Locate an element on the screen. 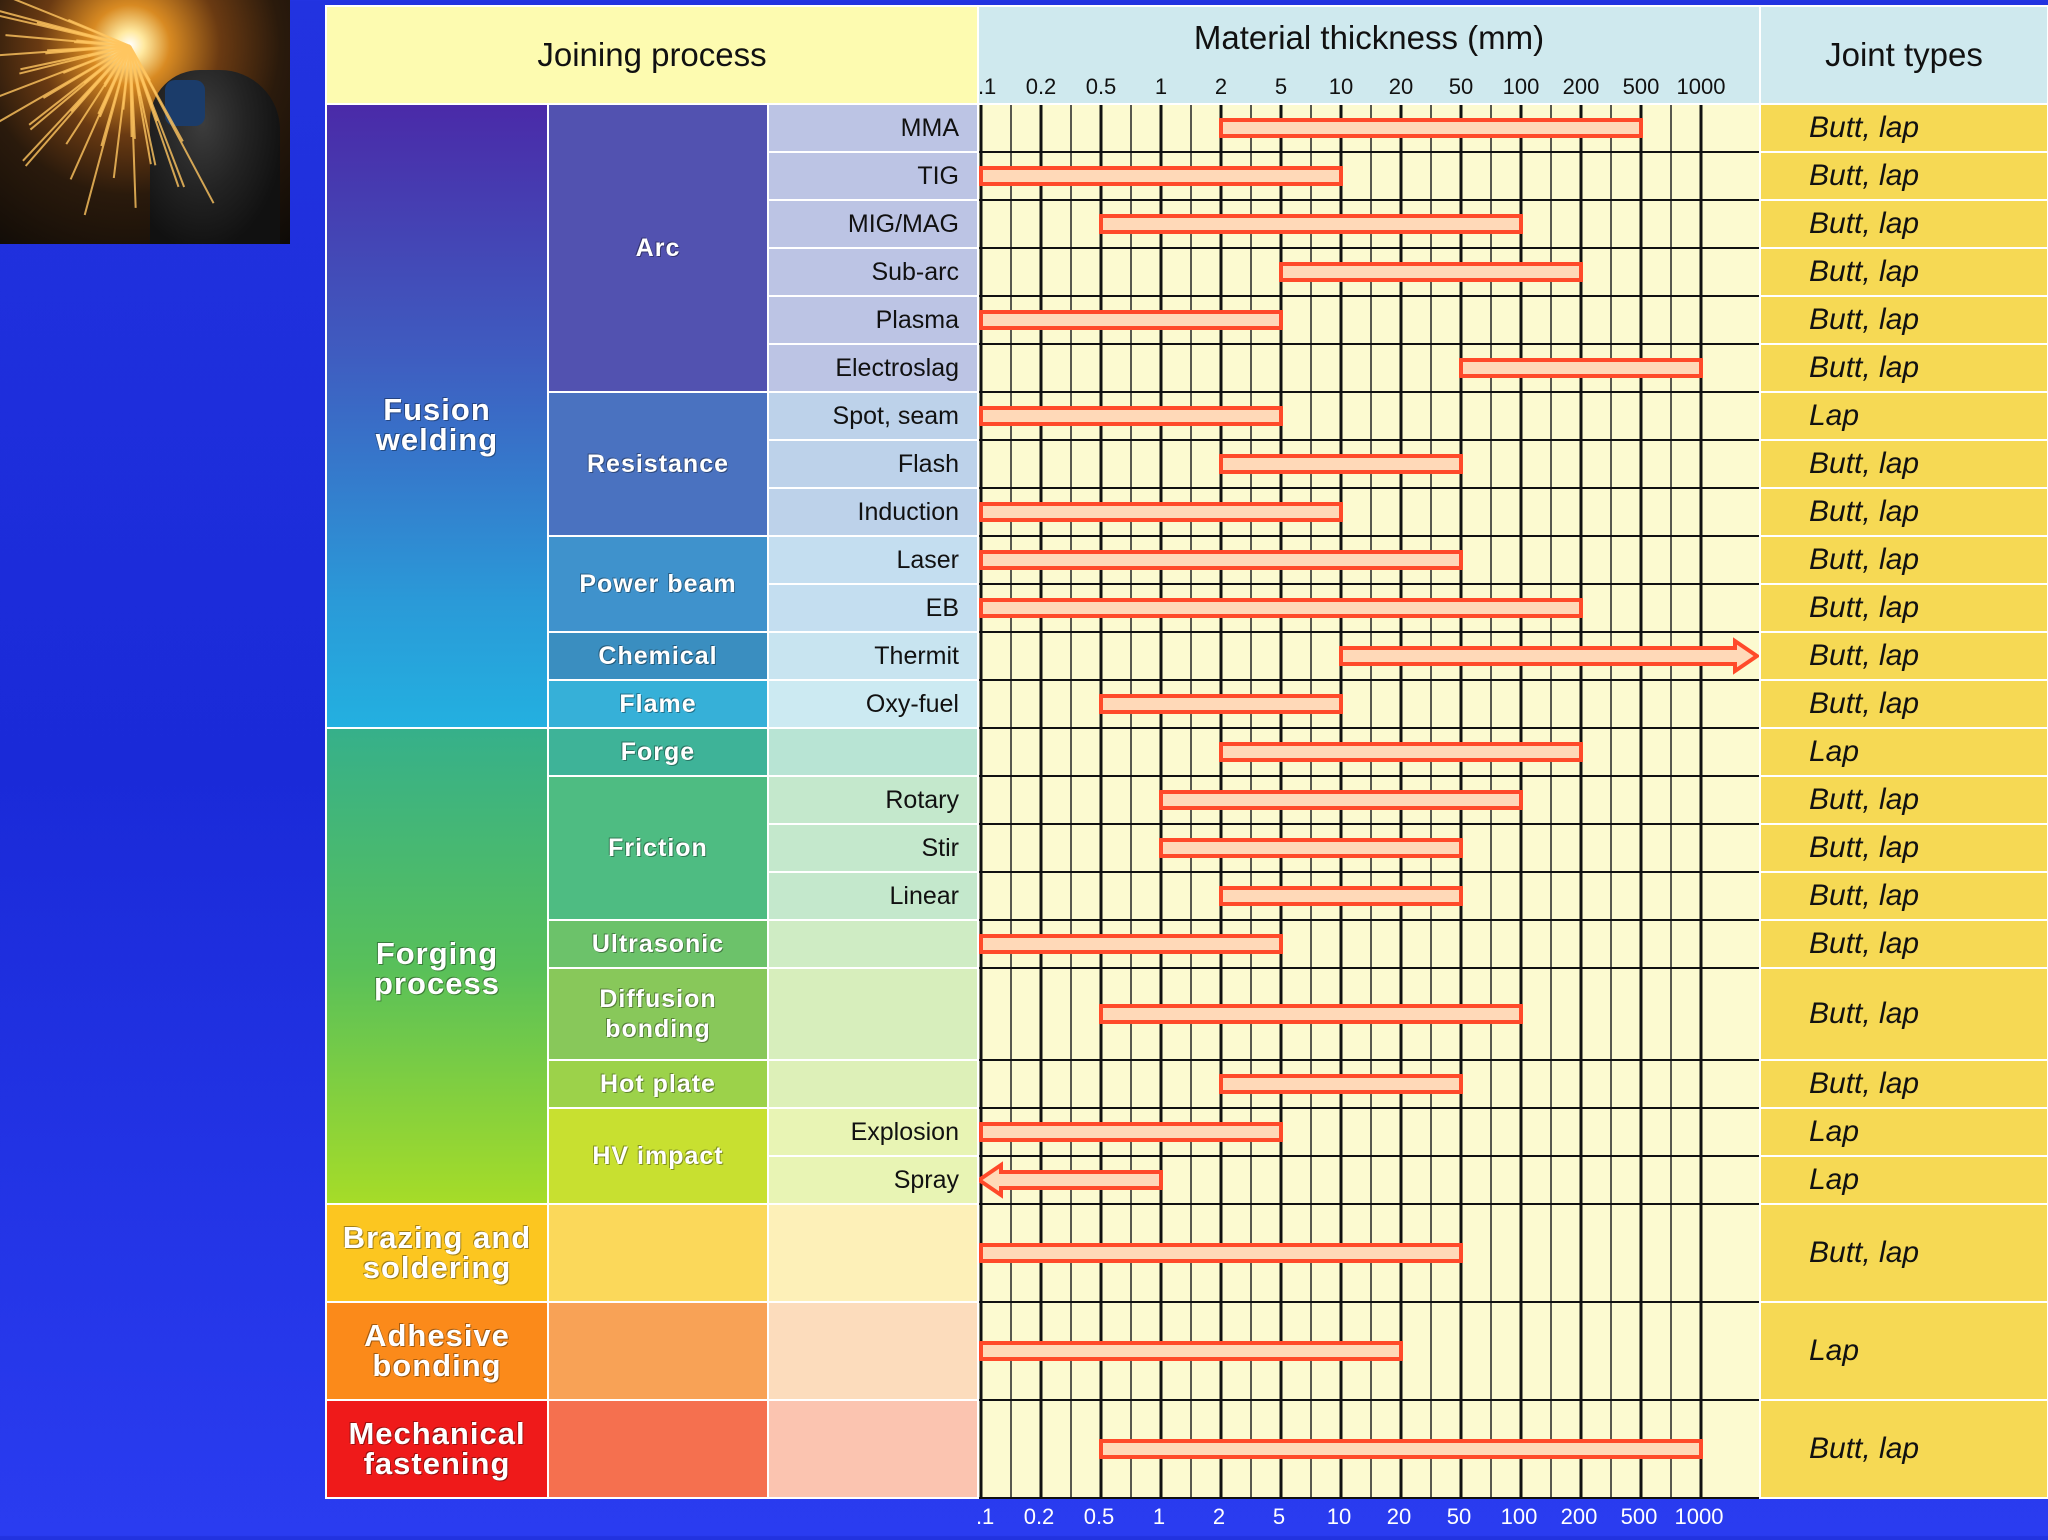 The image size is (2048, 1540). tick-label: 1000 is located at coordinates (1699, 1516).